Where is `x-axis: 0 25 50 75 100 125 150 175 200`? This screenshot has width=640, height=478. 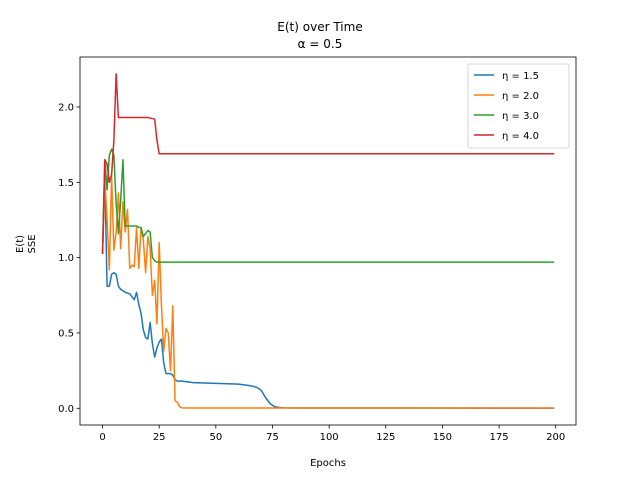 x-axis: 0 25 50 75 100 125 150 175 200 is located at coordinates (332, 434).